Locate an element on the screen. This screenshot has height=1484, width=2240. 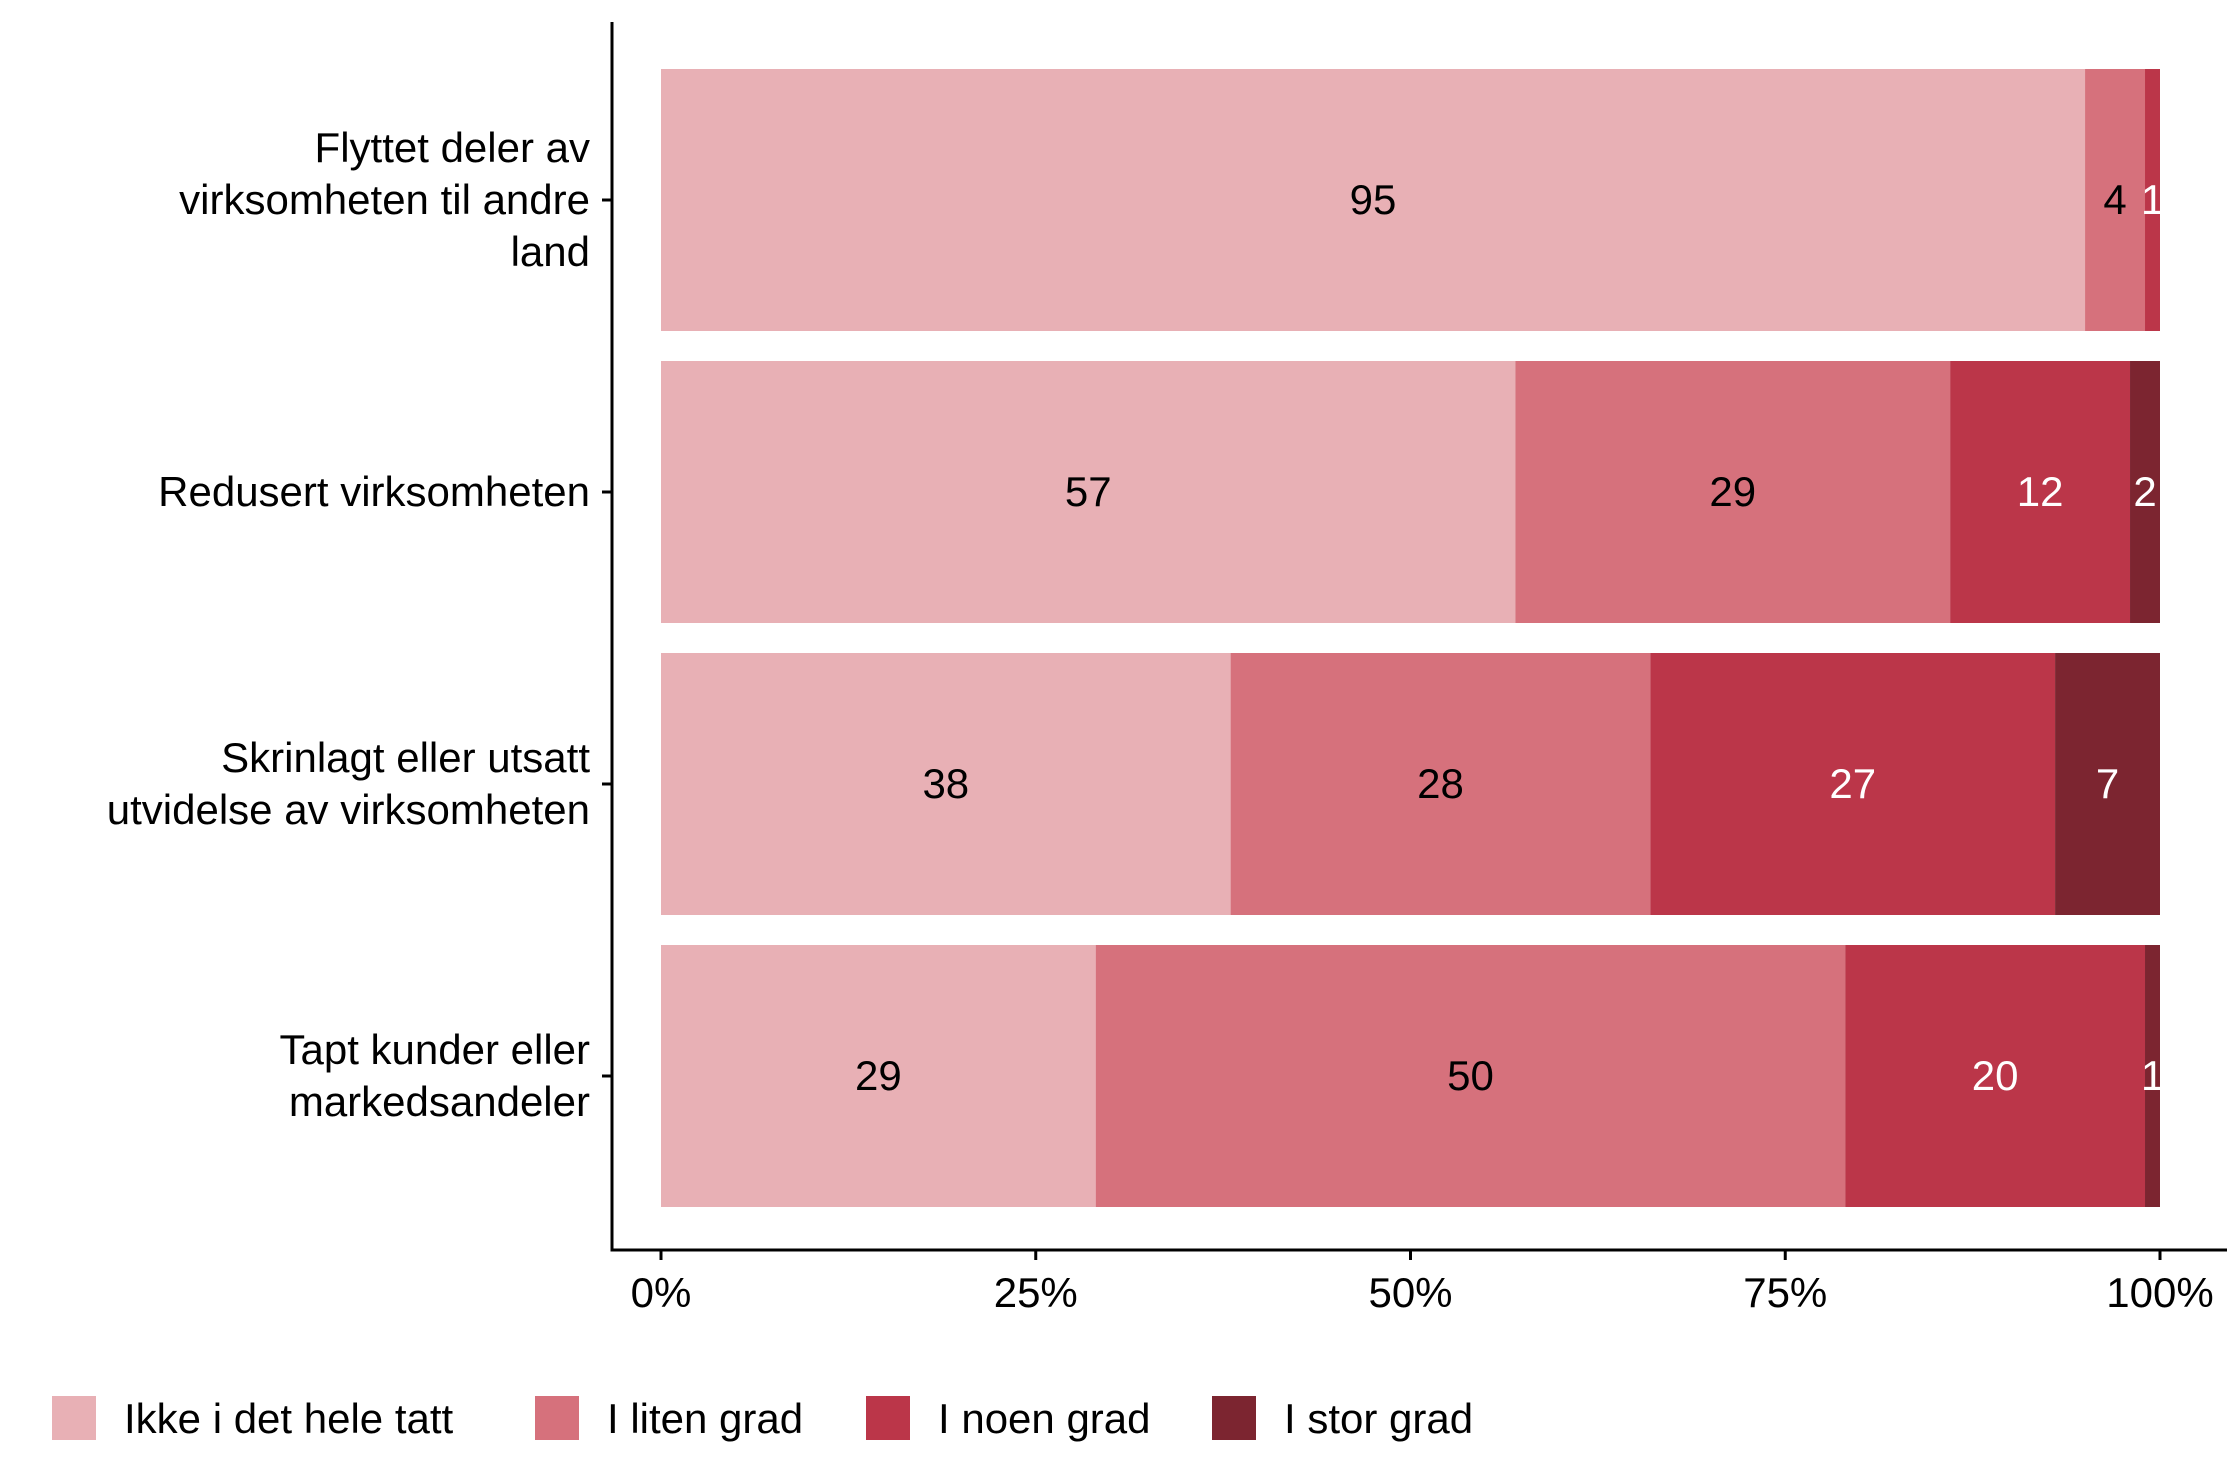
data-label: 4 is located at coordinates (2114, 199).